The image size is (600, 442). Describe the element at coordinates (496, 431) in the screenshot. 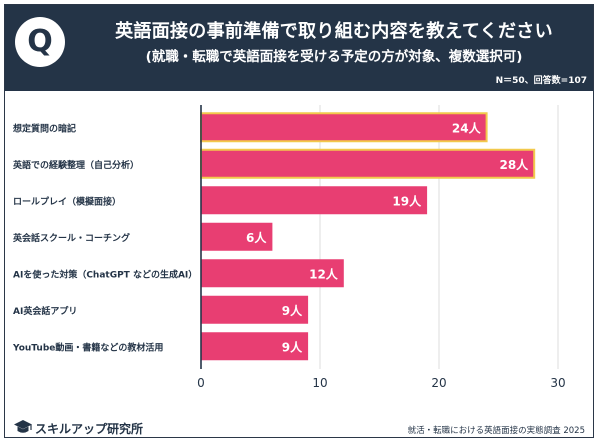

I see `source-caption: 就活・転職における英語面接の実態調査 2025` at that location.